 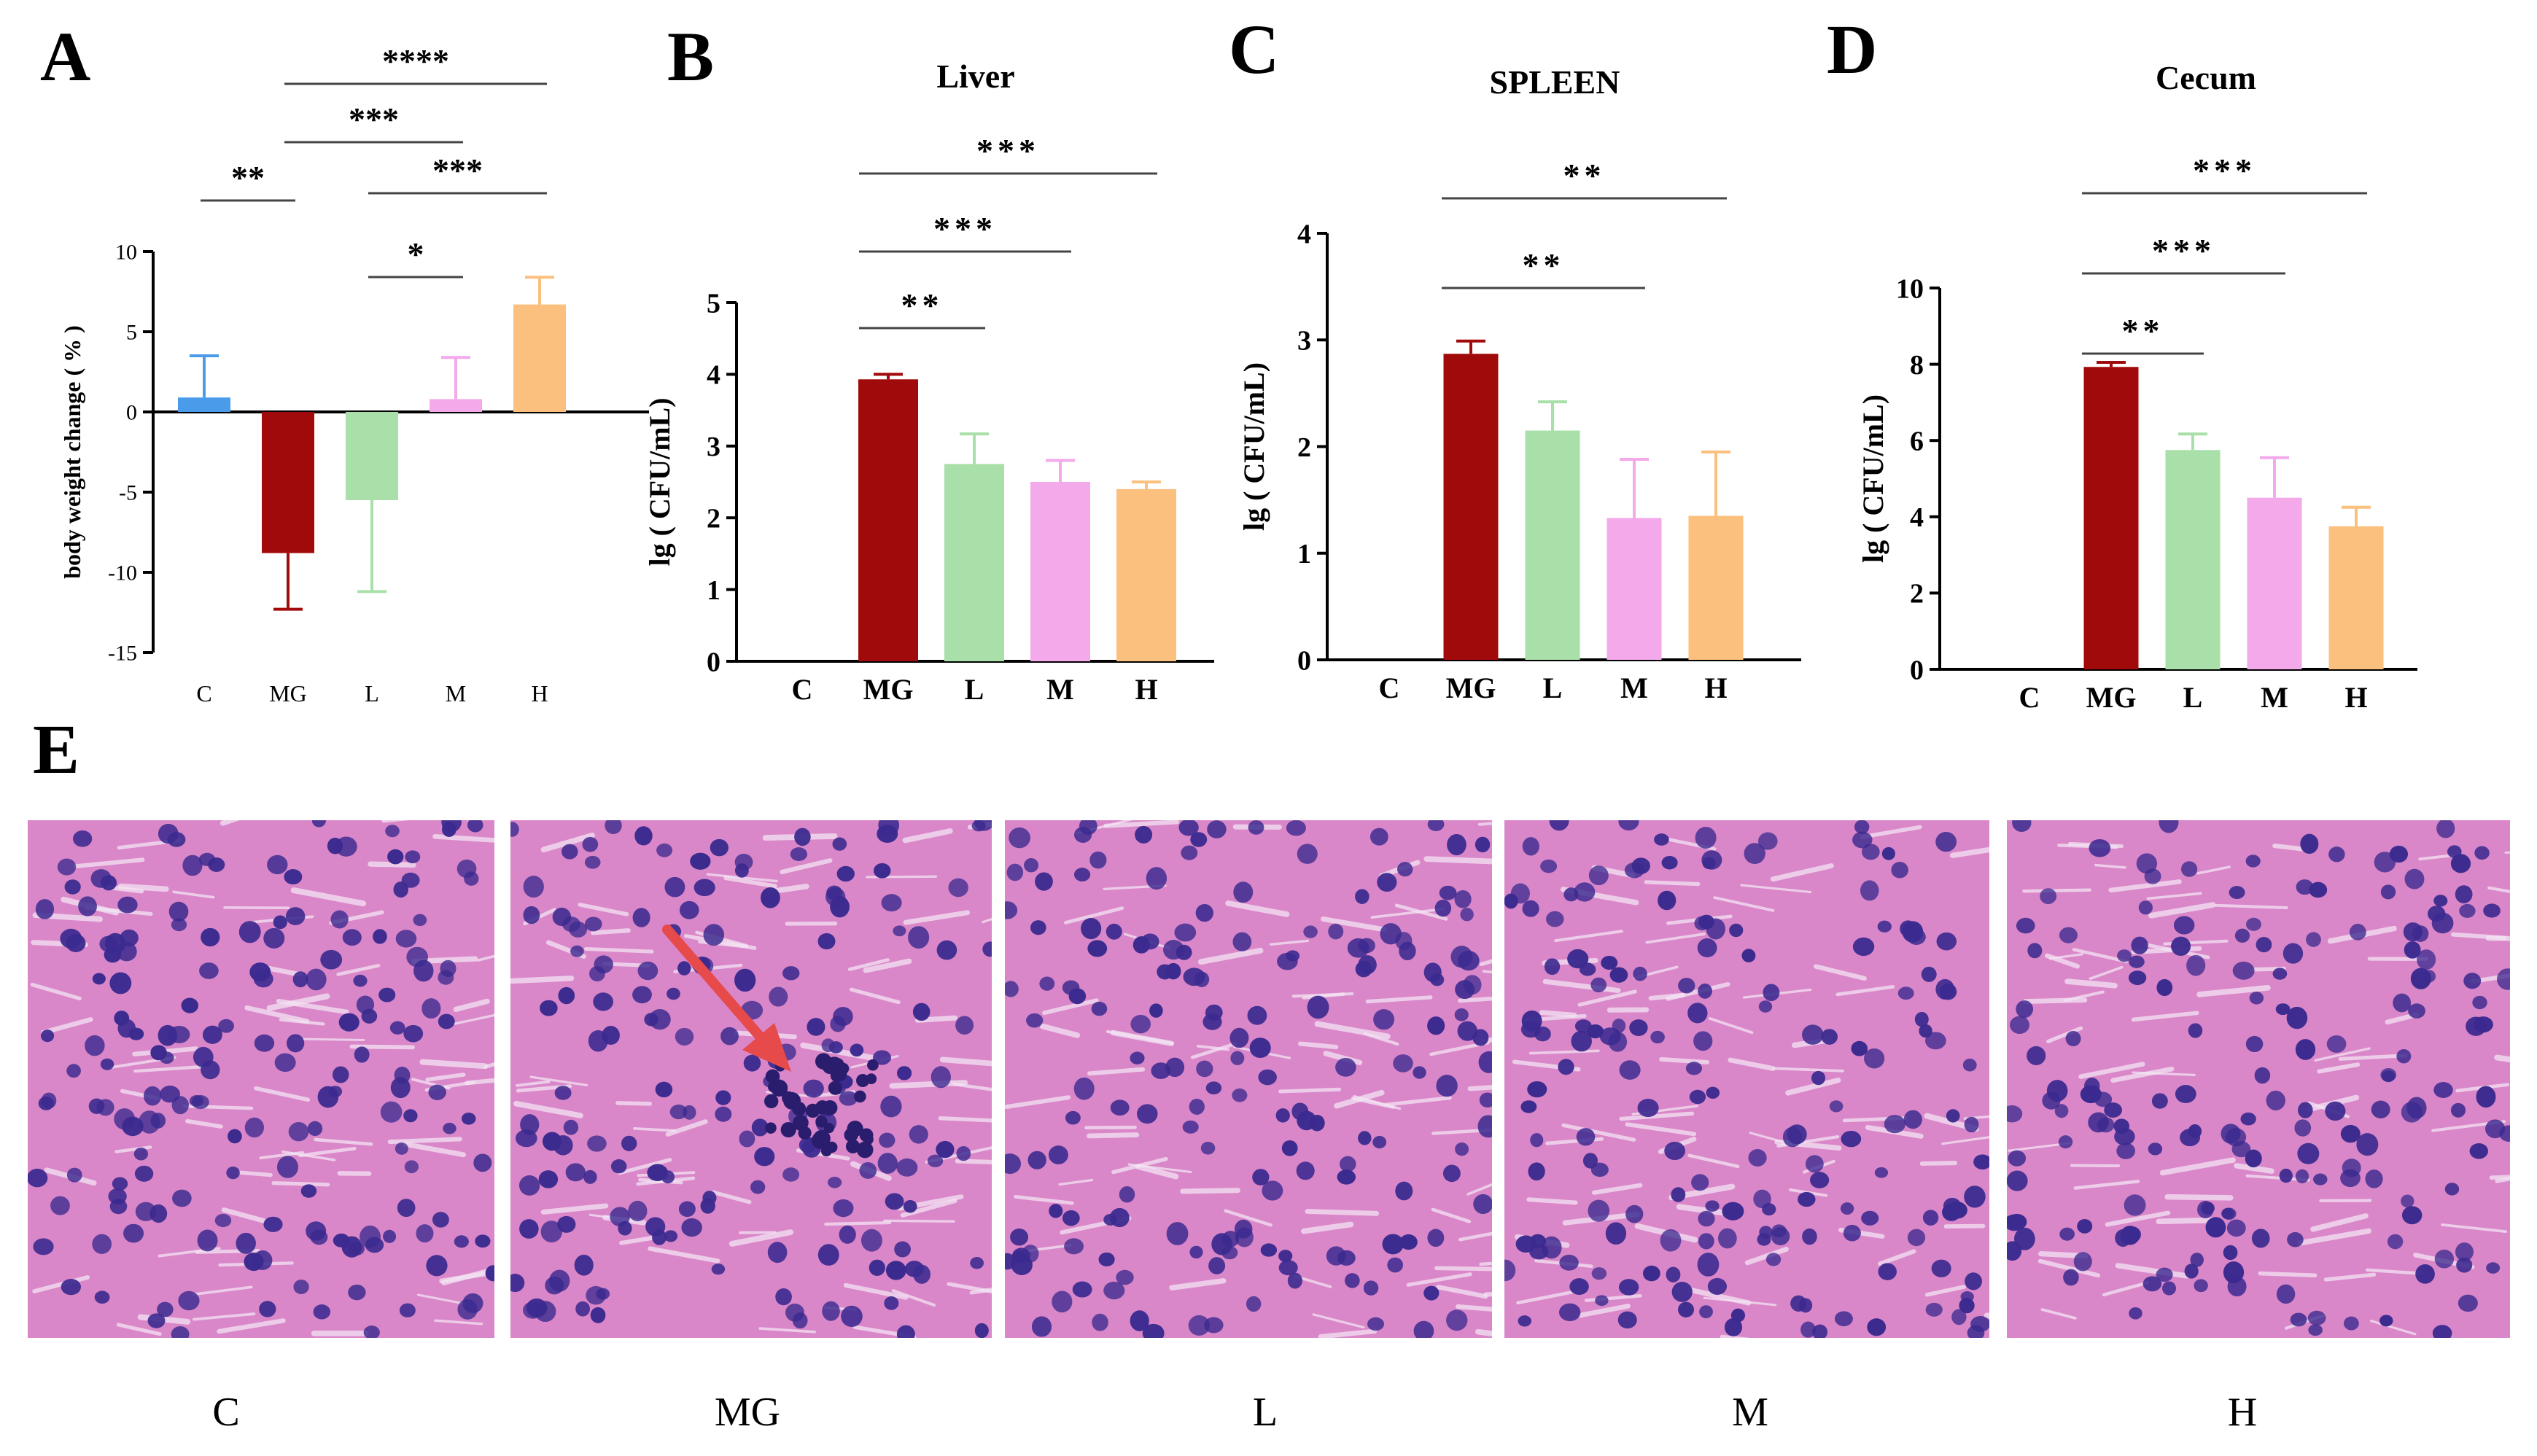 What do you see at coordinates (2206, 77) in the screenshot?
I see `chart-title: Cecum` at bounding box center [2206, 77].